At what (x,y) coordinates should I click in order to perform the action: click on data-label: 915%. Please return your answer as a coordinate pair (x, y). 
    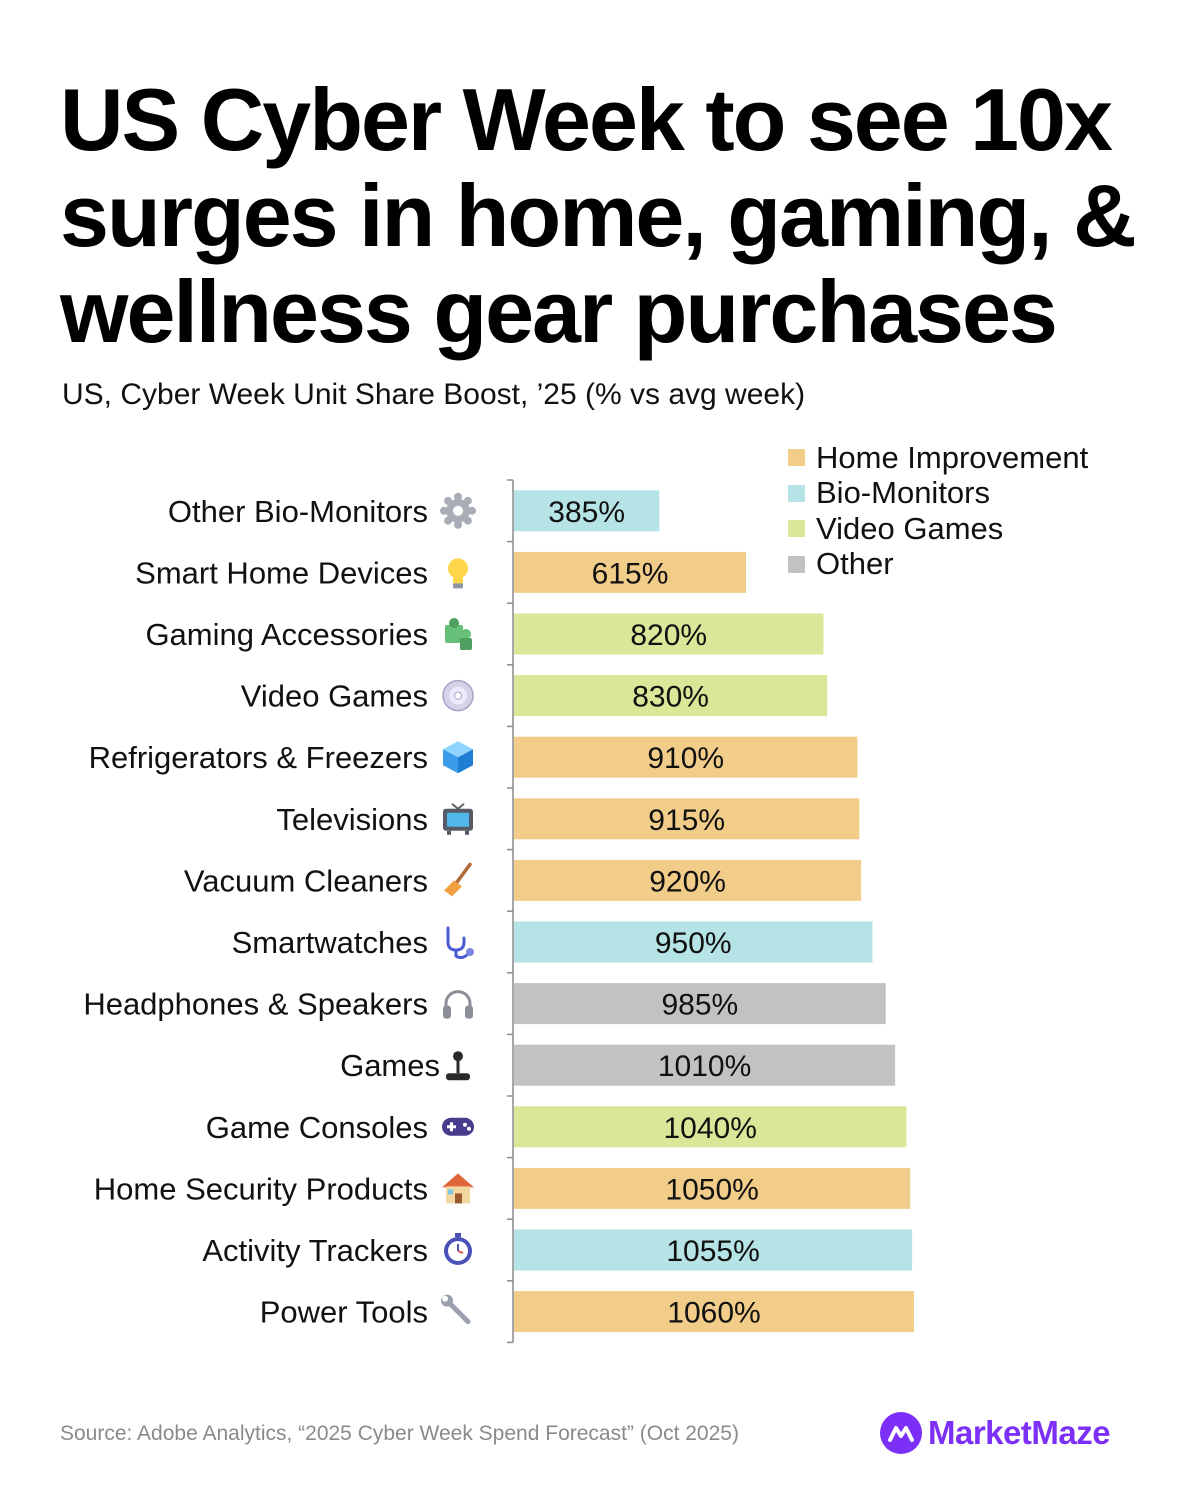
    Looking at the image, I should click on (686, 820).